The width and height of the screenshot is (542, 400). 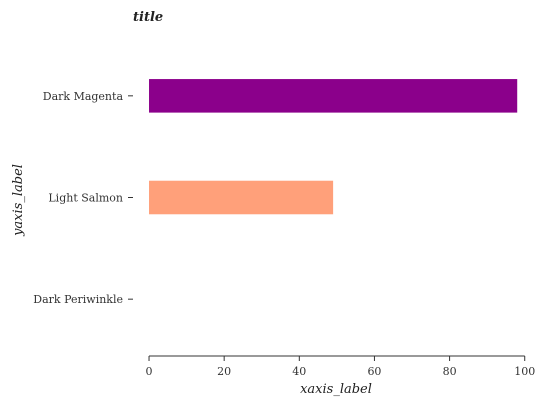 What do you see at coordinates (18, 200) in the screenshot?
I see `y-axis-label: yaxis_label` at bounding box center [18, 200].